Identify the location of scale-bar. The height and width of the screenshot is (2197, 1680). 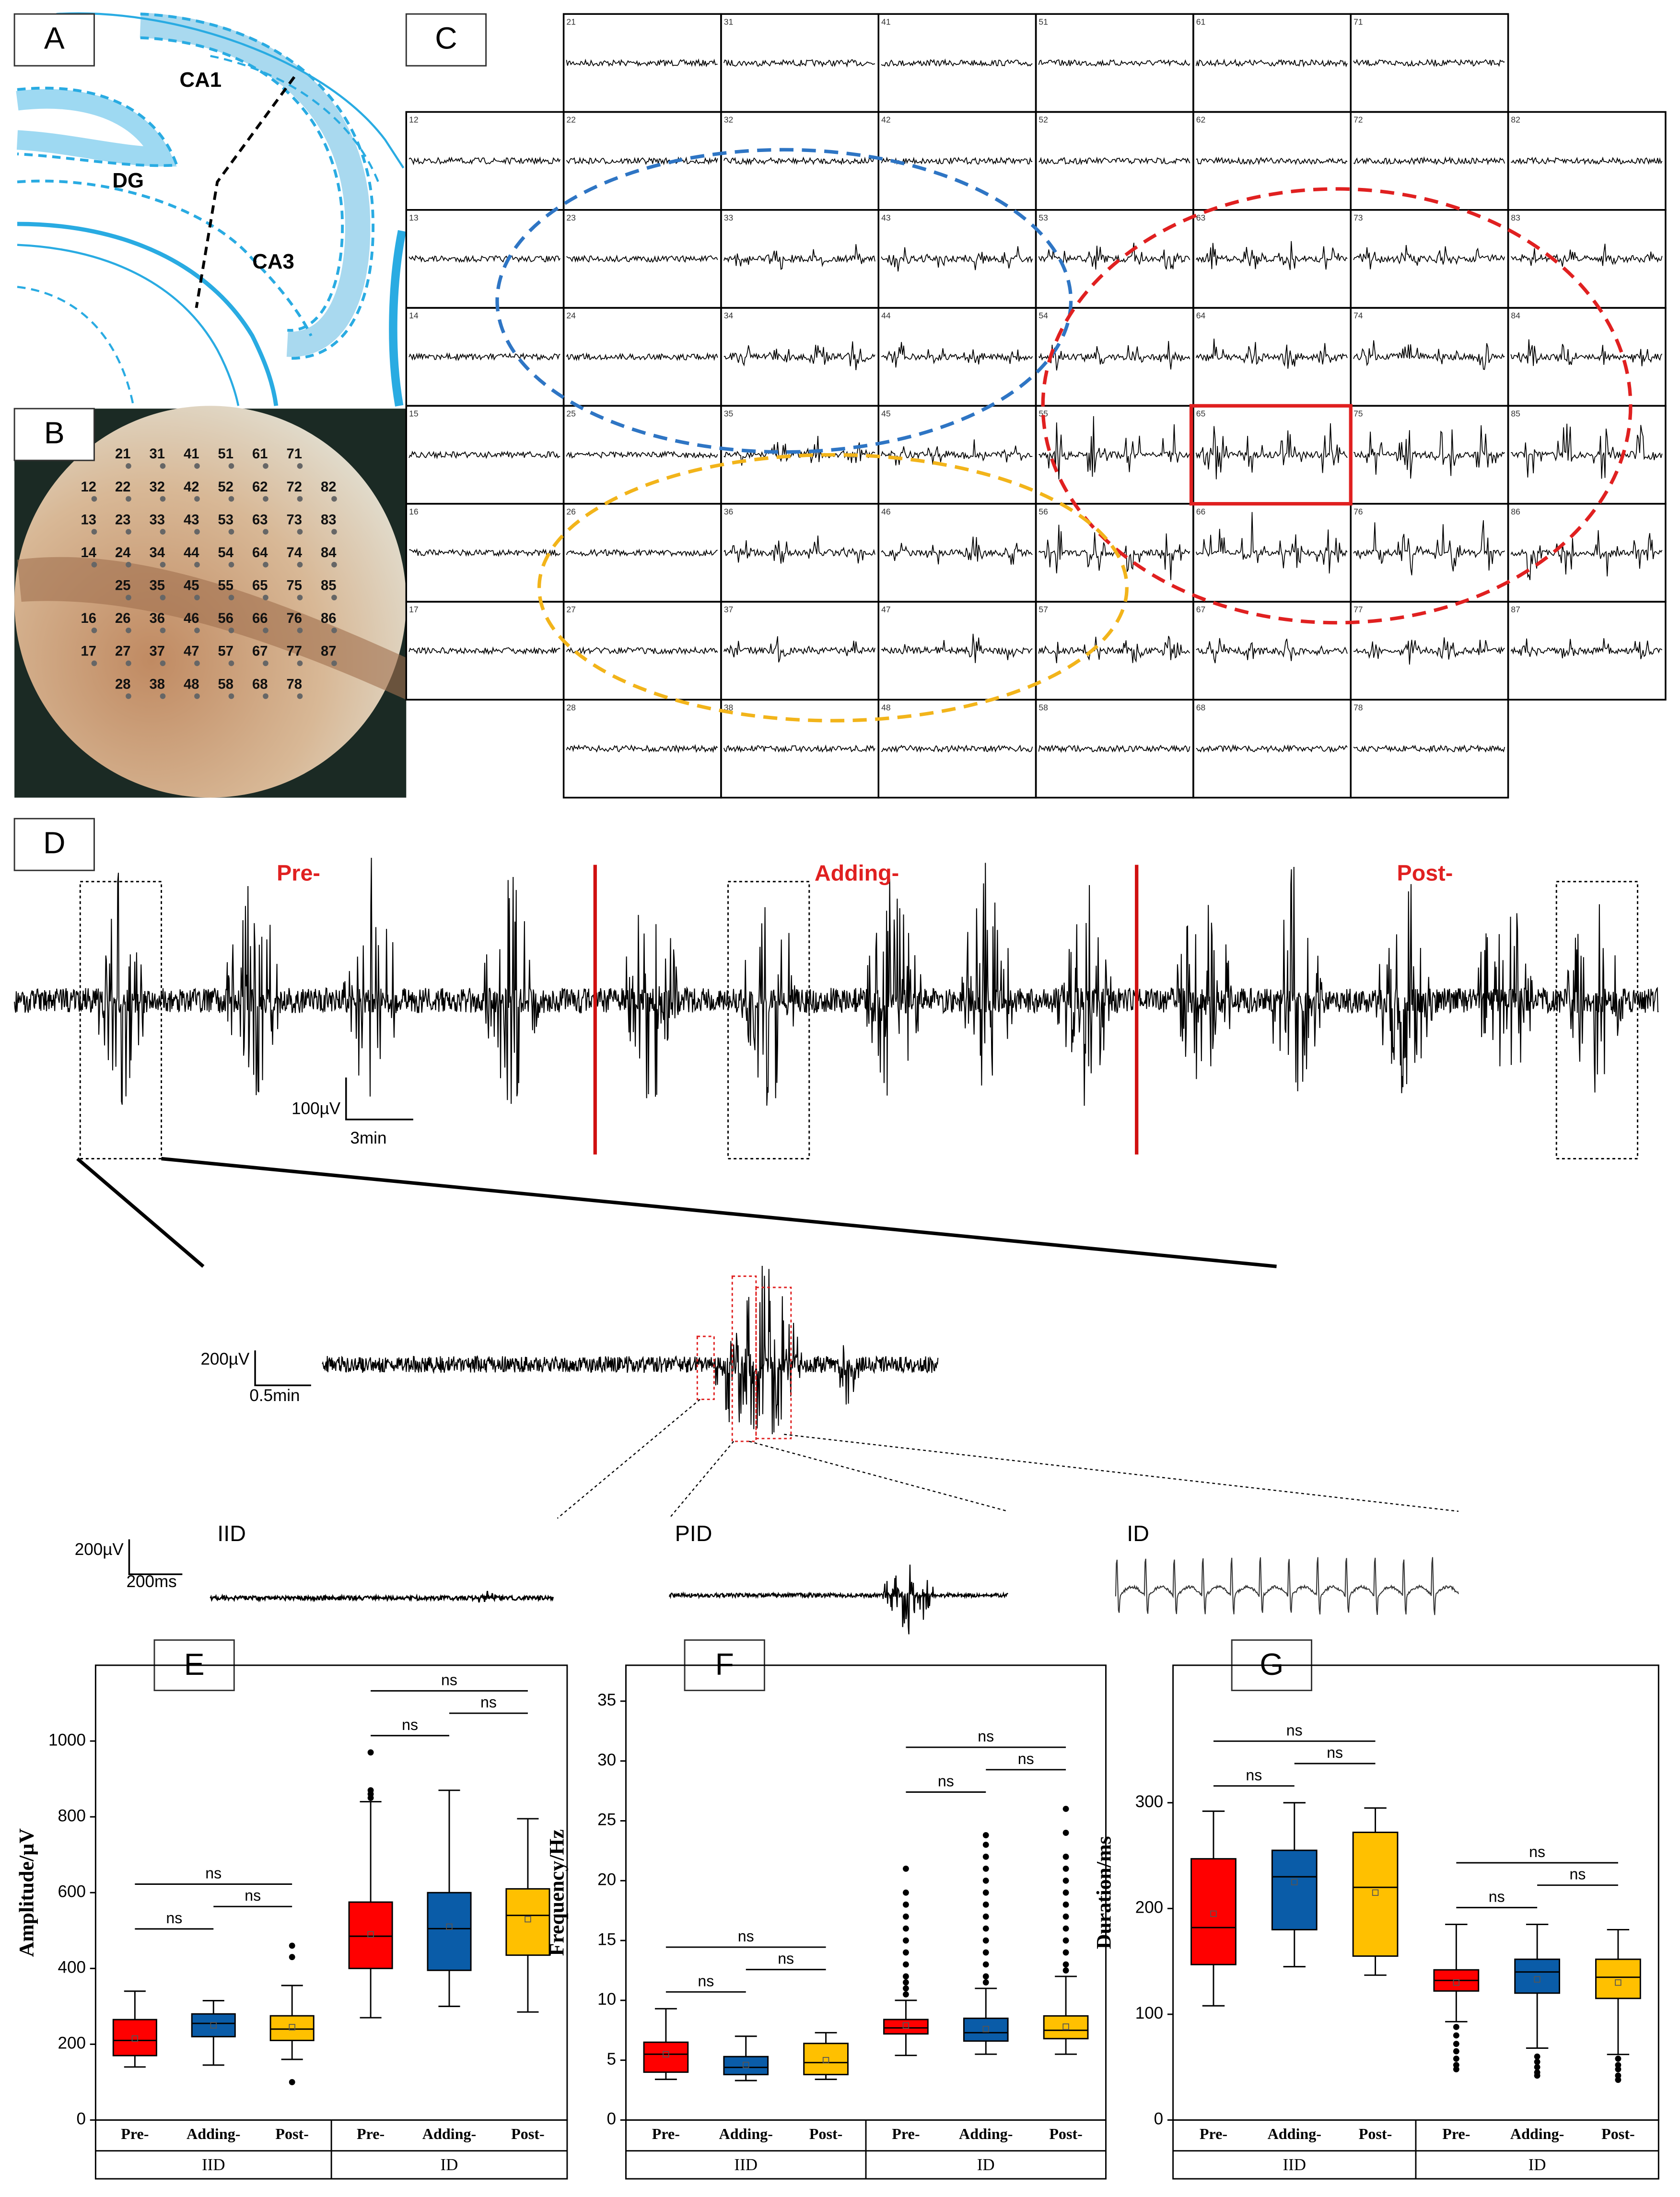
(379, 1099).